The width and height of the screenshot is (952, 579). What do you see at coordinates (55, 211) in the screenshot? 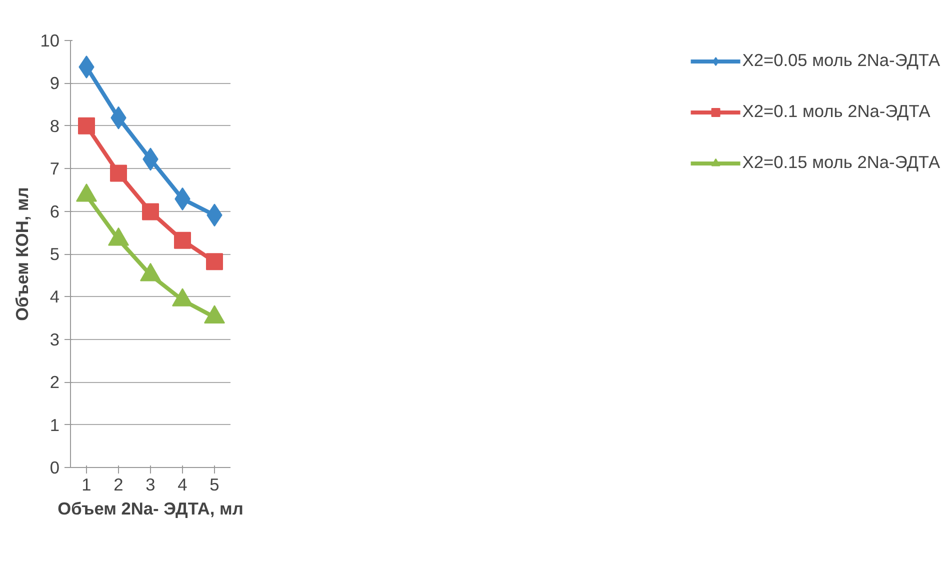
I see `y-tick-label: 6` at bounding box center [55, 211].